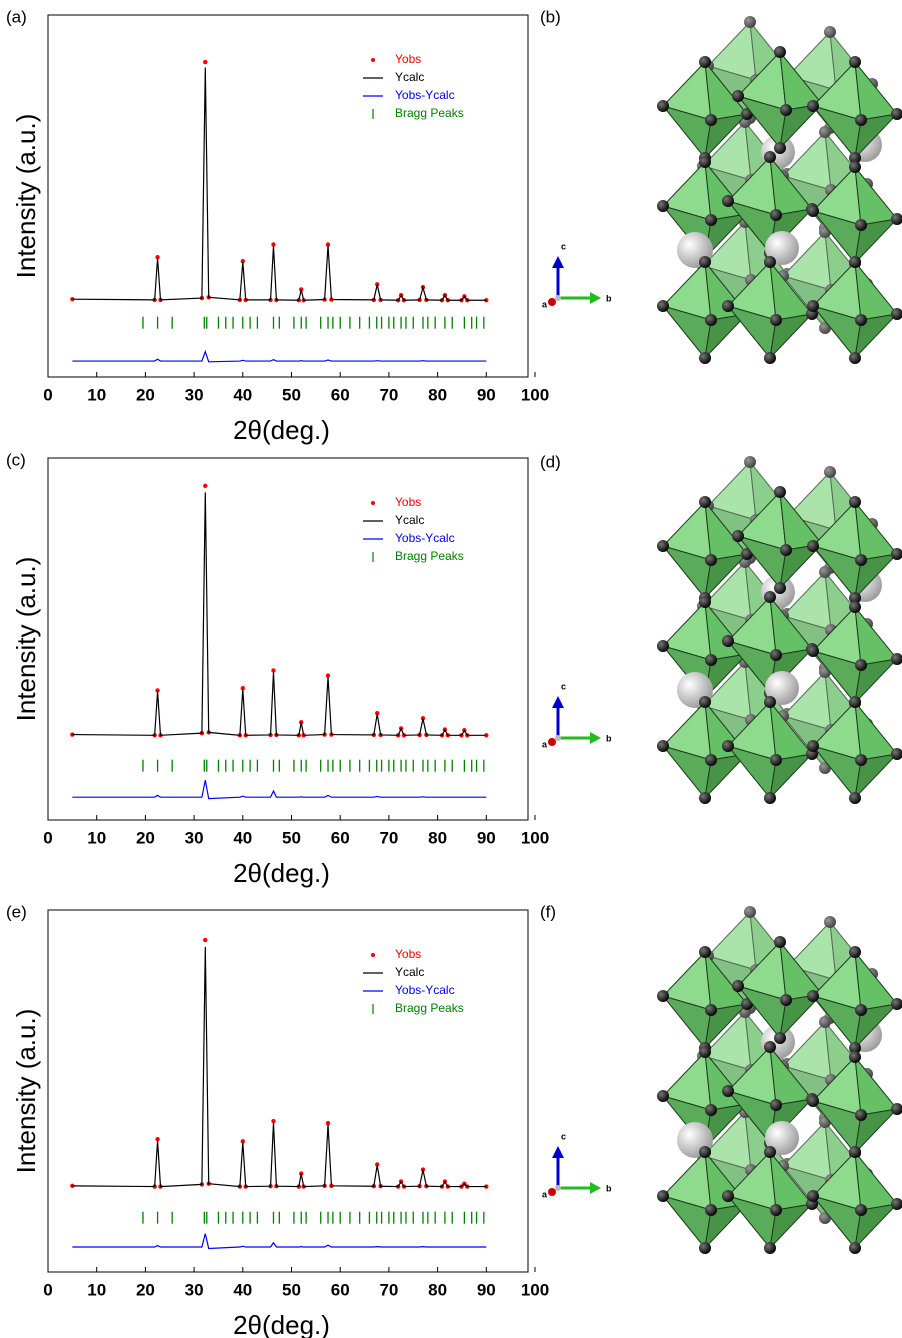  Describe the element at coordinates (550, 461) in the screenshot. I see `panel-label: (d)` at that location.